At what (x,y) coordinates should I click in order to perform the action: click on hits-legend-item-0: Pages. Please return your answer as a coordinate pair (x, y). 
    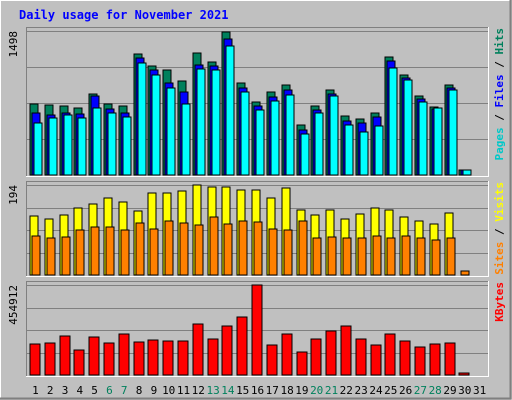
    Looking at the image, I should click on (499, 143).